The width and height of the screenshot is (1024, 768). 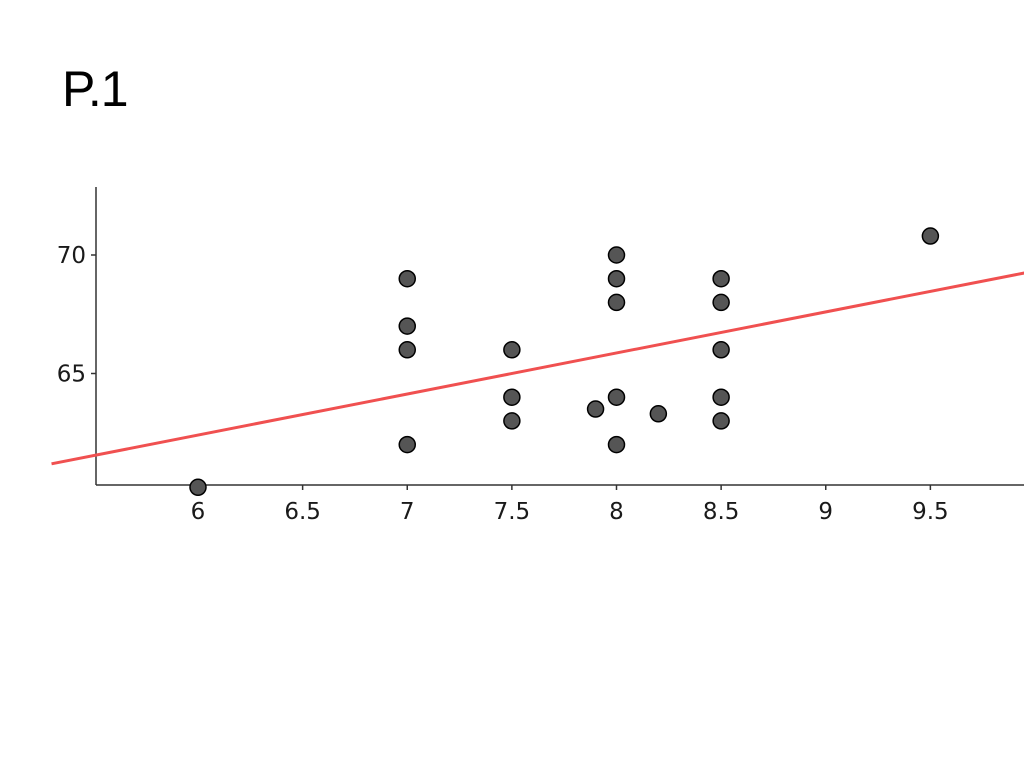 I want to click on x-tick-label: 9, so click(x=825, y=512).